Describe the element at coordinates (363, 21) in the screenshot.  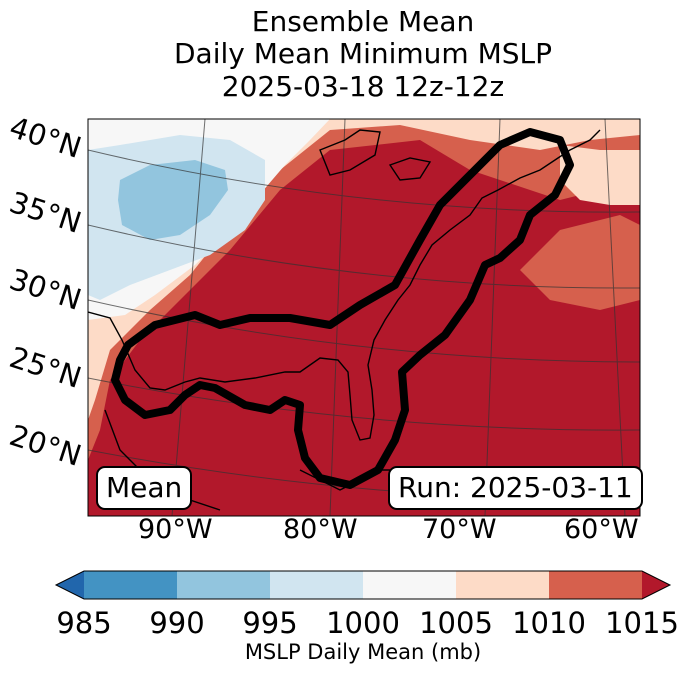
I see `title-line-1: Ensemble Mean` at that location.